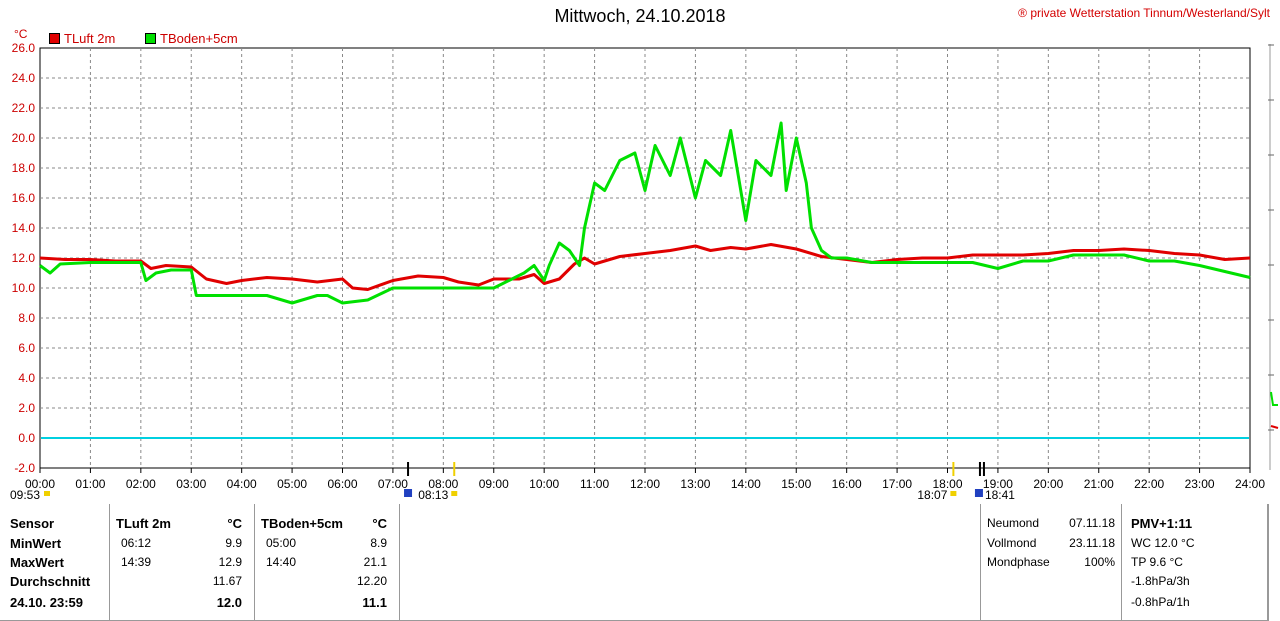 The image size is (1280, 621). Describe the element at coordinates (281, 562) in the screenshot. I see `col2-max-time: 14:40` at that location.